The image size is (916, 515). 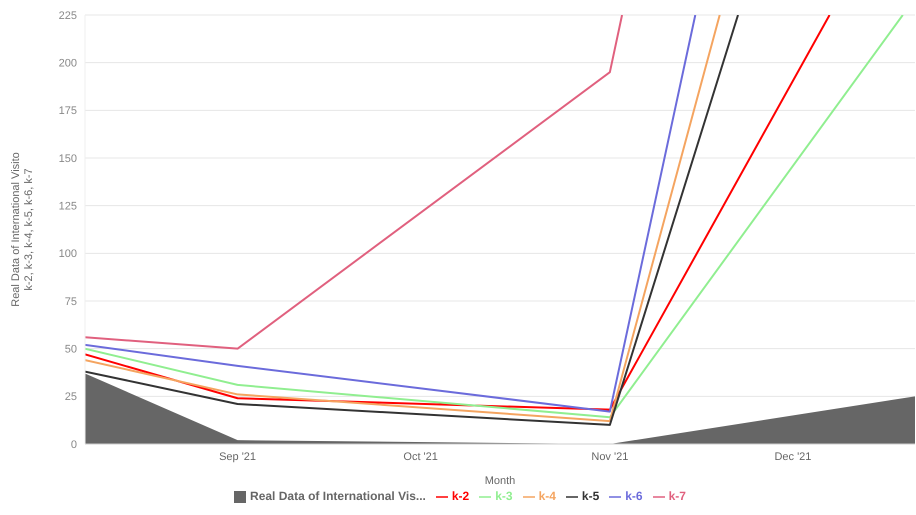 What do you see at coordinates (591, 496) in the screenshot?
I see `legend-label: k-5` at bounding box center [591, 496].